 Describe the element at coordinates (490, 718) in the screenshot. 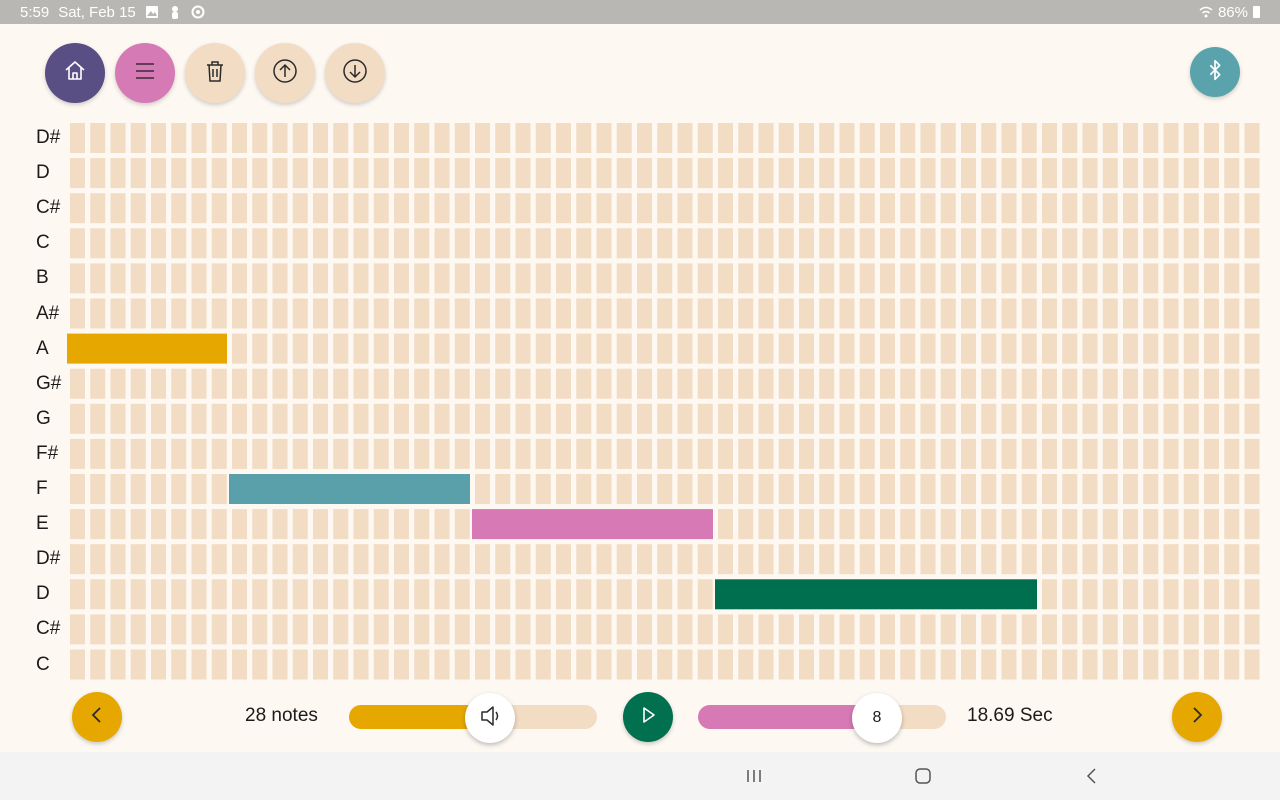

I see `volume-slider-thumb` at that location.